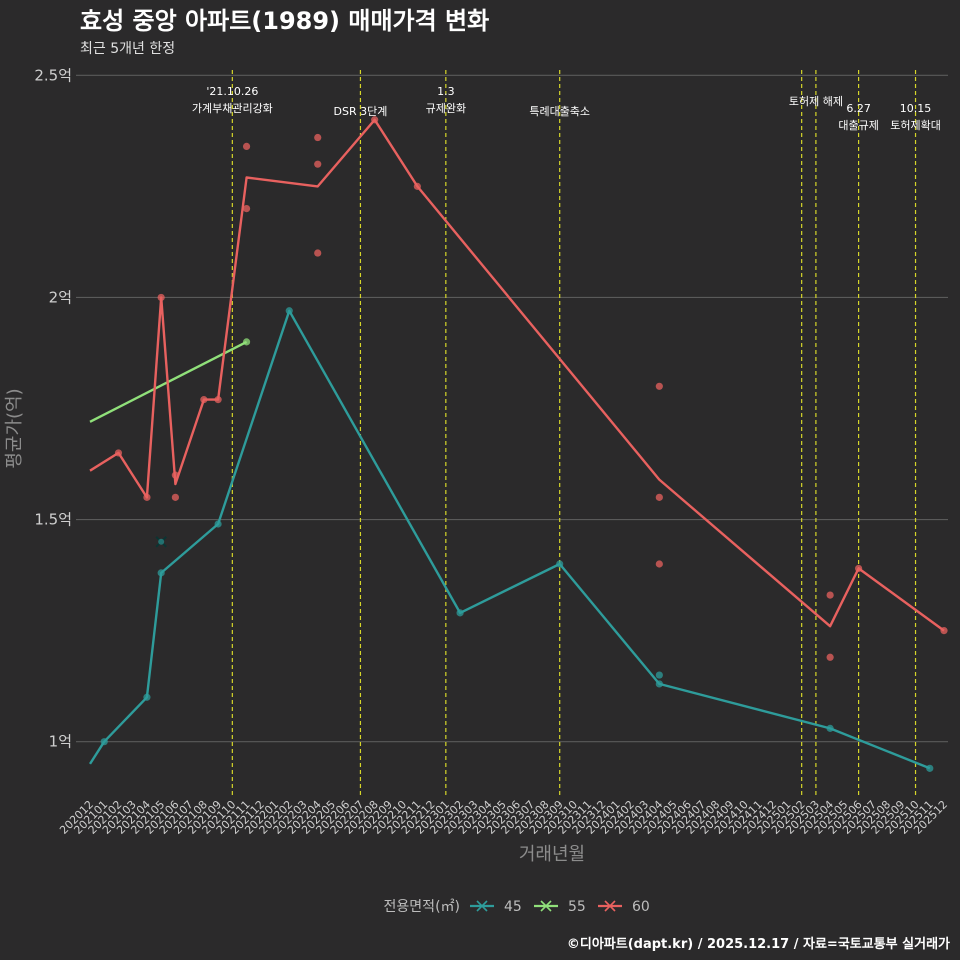  Describe the element at coordinates (422, 907) in the screenshot. I see `legend-title: 전용면적(㎡)` at that location.